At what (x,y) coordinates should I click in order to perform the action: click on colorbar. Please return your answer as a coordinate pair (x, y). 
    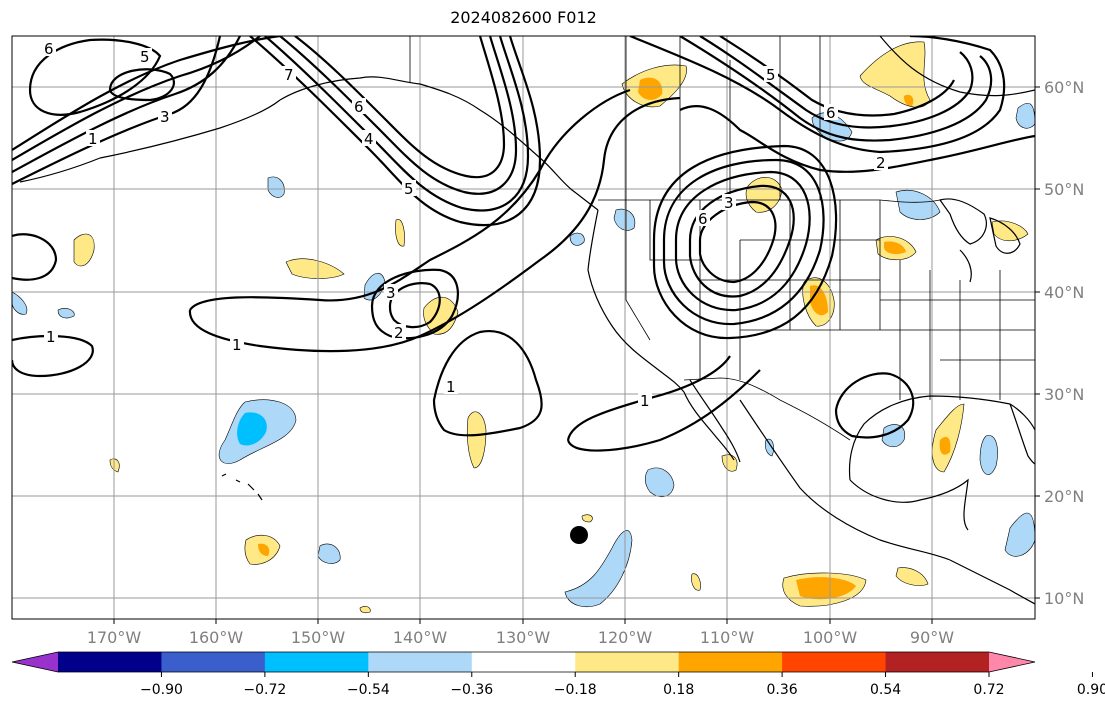
    Looking at the image, I should click on (523, 662).